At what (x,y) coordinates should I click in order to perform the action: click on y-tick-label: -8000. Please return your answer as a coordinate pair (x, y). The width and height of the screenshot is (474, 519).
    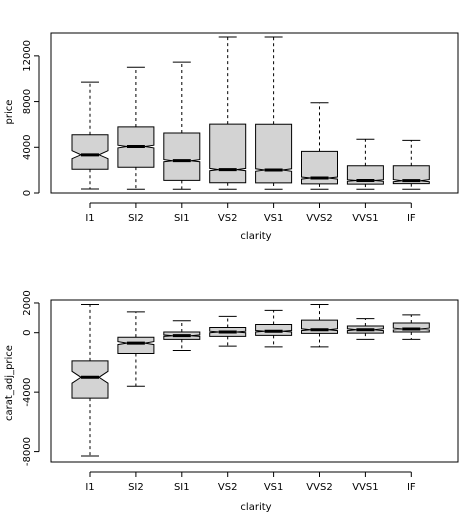
    Looking at the image, I should click on (27, 451).